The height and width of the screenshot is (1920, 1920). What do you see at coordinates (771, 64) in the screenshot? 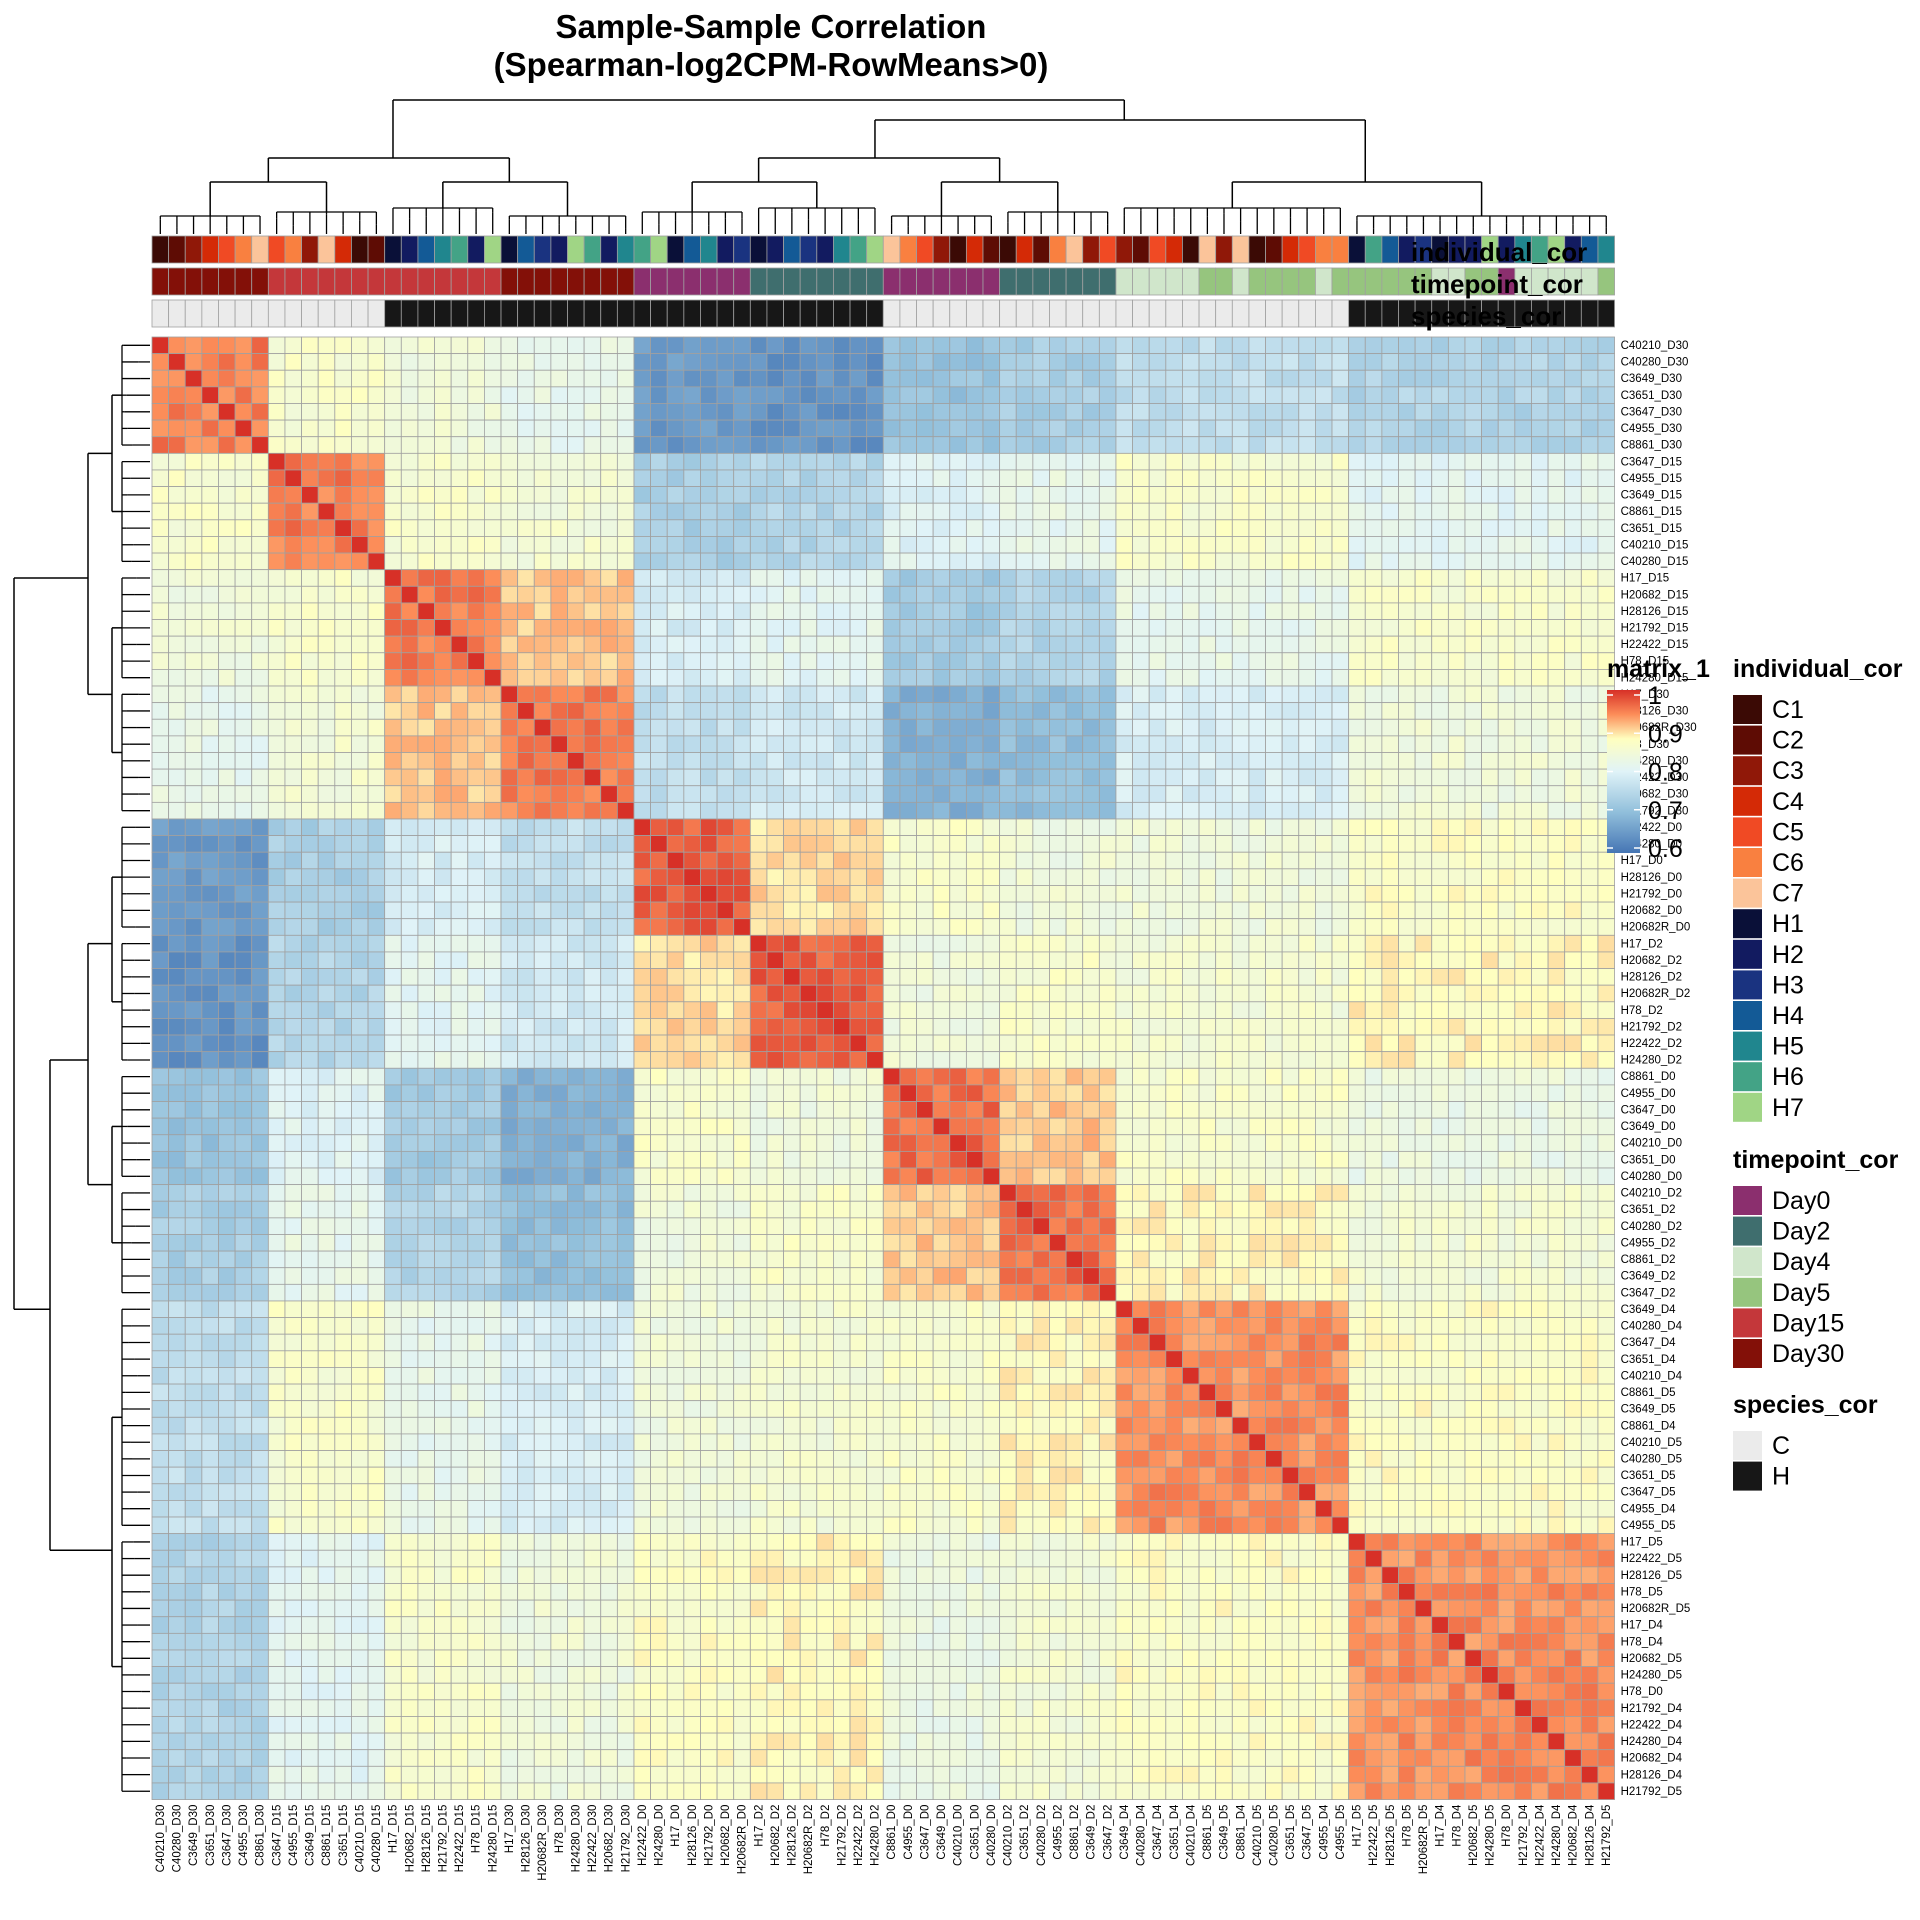
I see `chart-subtitle: (Spearman-log2CPM-RowMeans>0)` at bounding box center [771, 64].